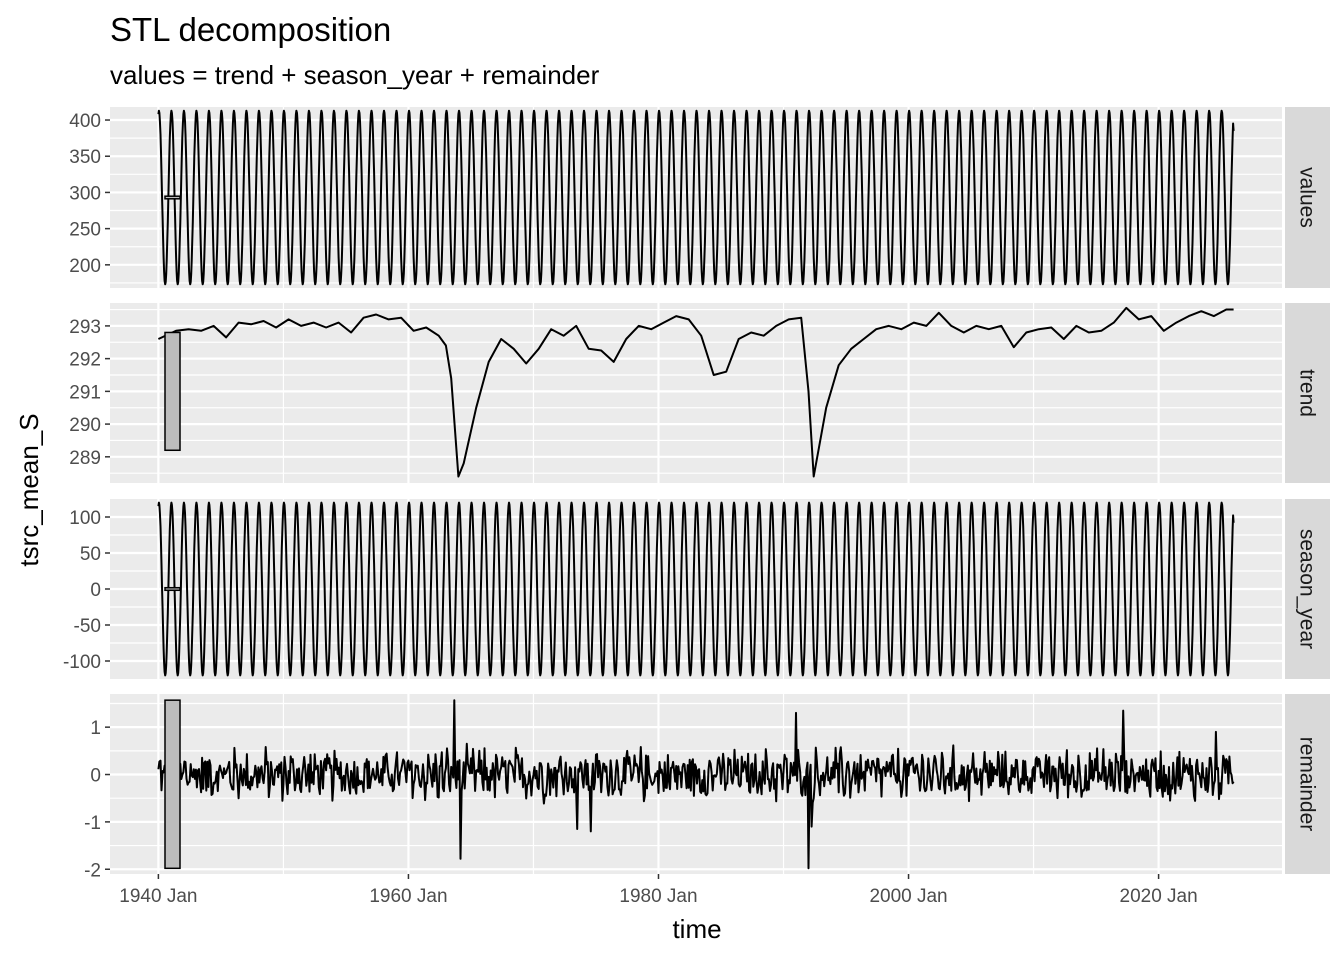  What do you see at coordinates (696, 197) in the screenshot?
I see `series-line-values` at bounding box center [696, 197].